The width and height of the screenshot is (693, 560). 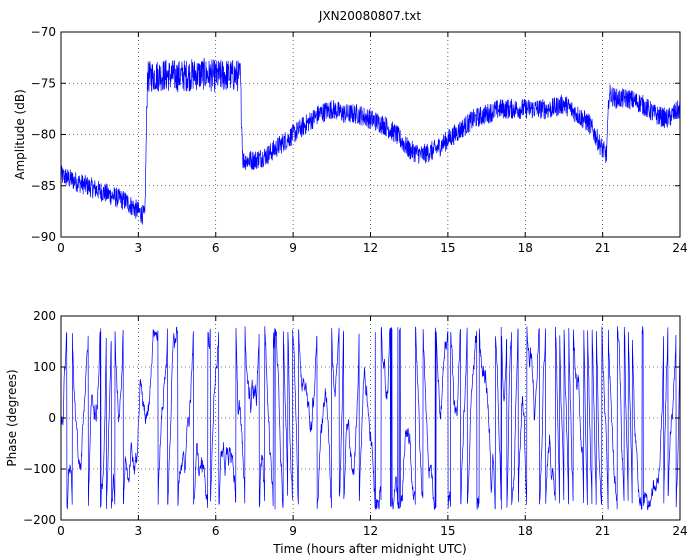 I want to click on amplitude-x-tick-label: 6, so click(x=216, y=248).